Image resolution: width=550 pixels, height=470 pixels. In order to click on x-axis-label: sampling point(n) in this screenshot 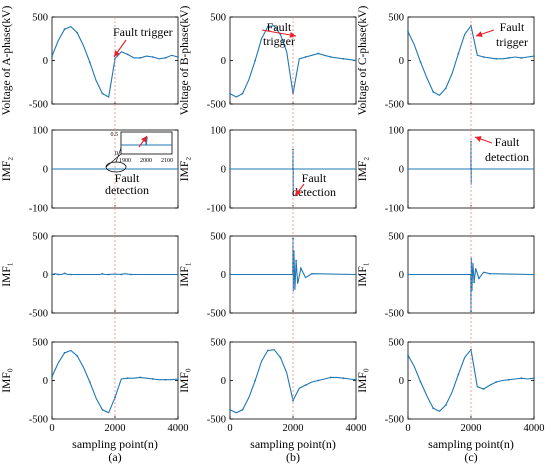, I will do `click(471, 444)`.